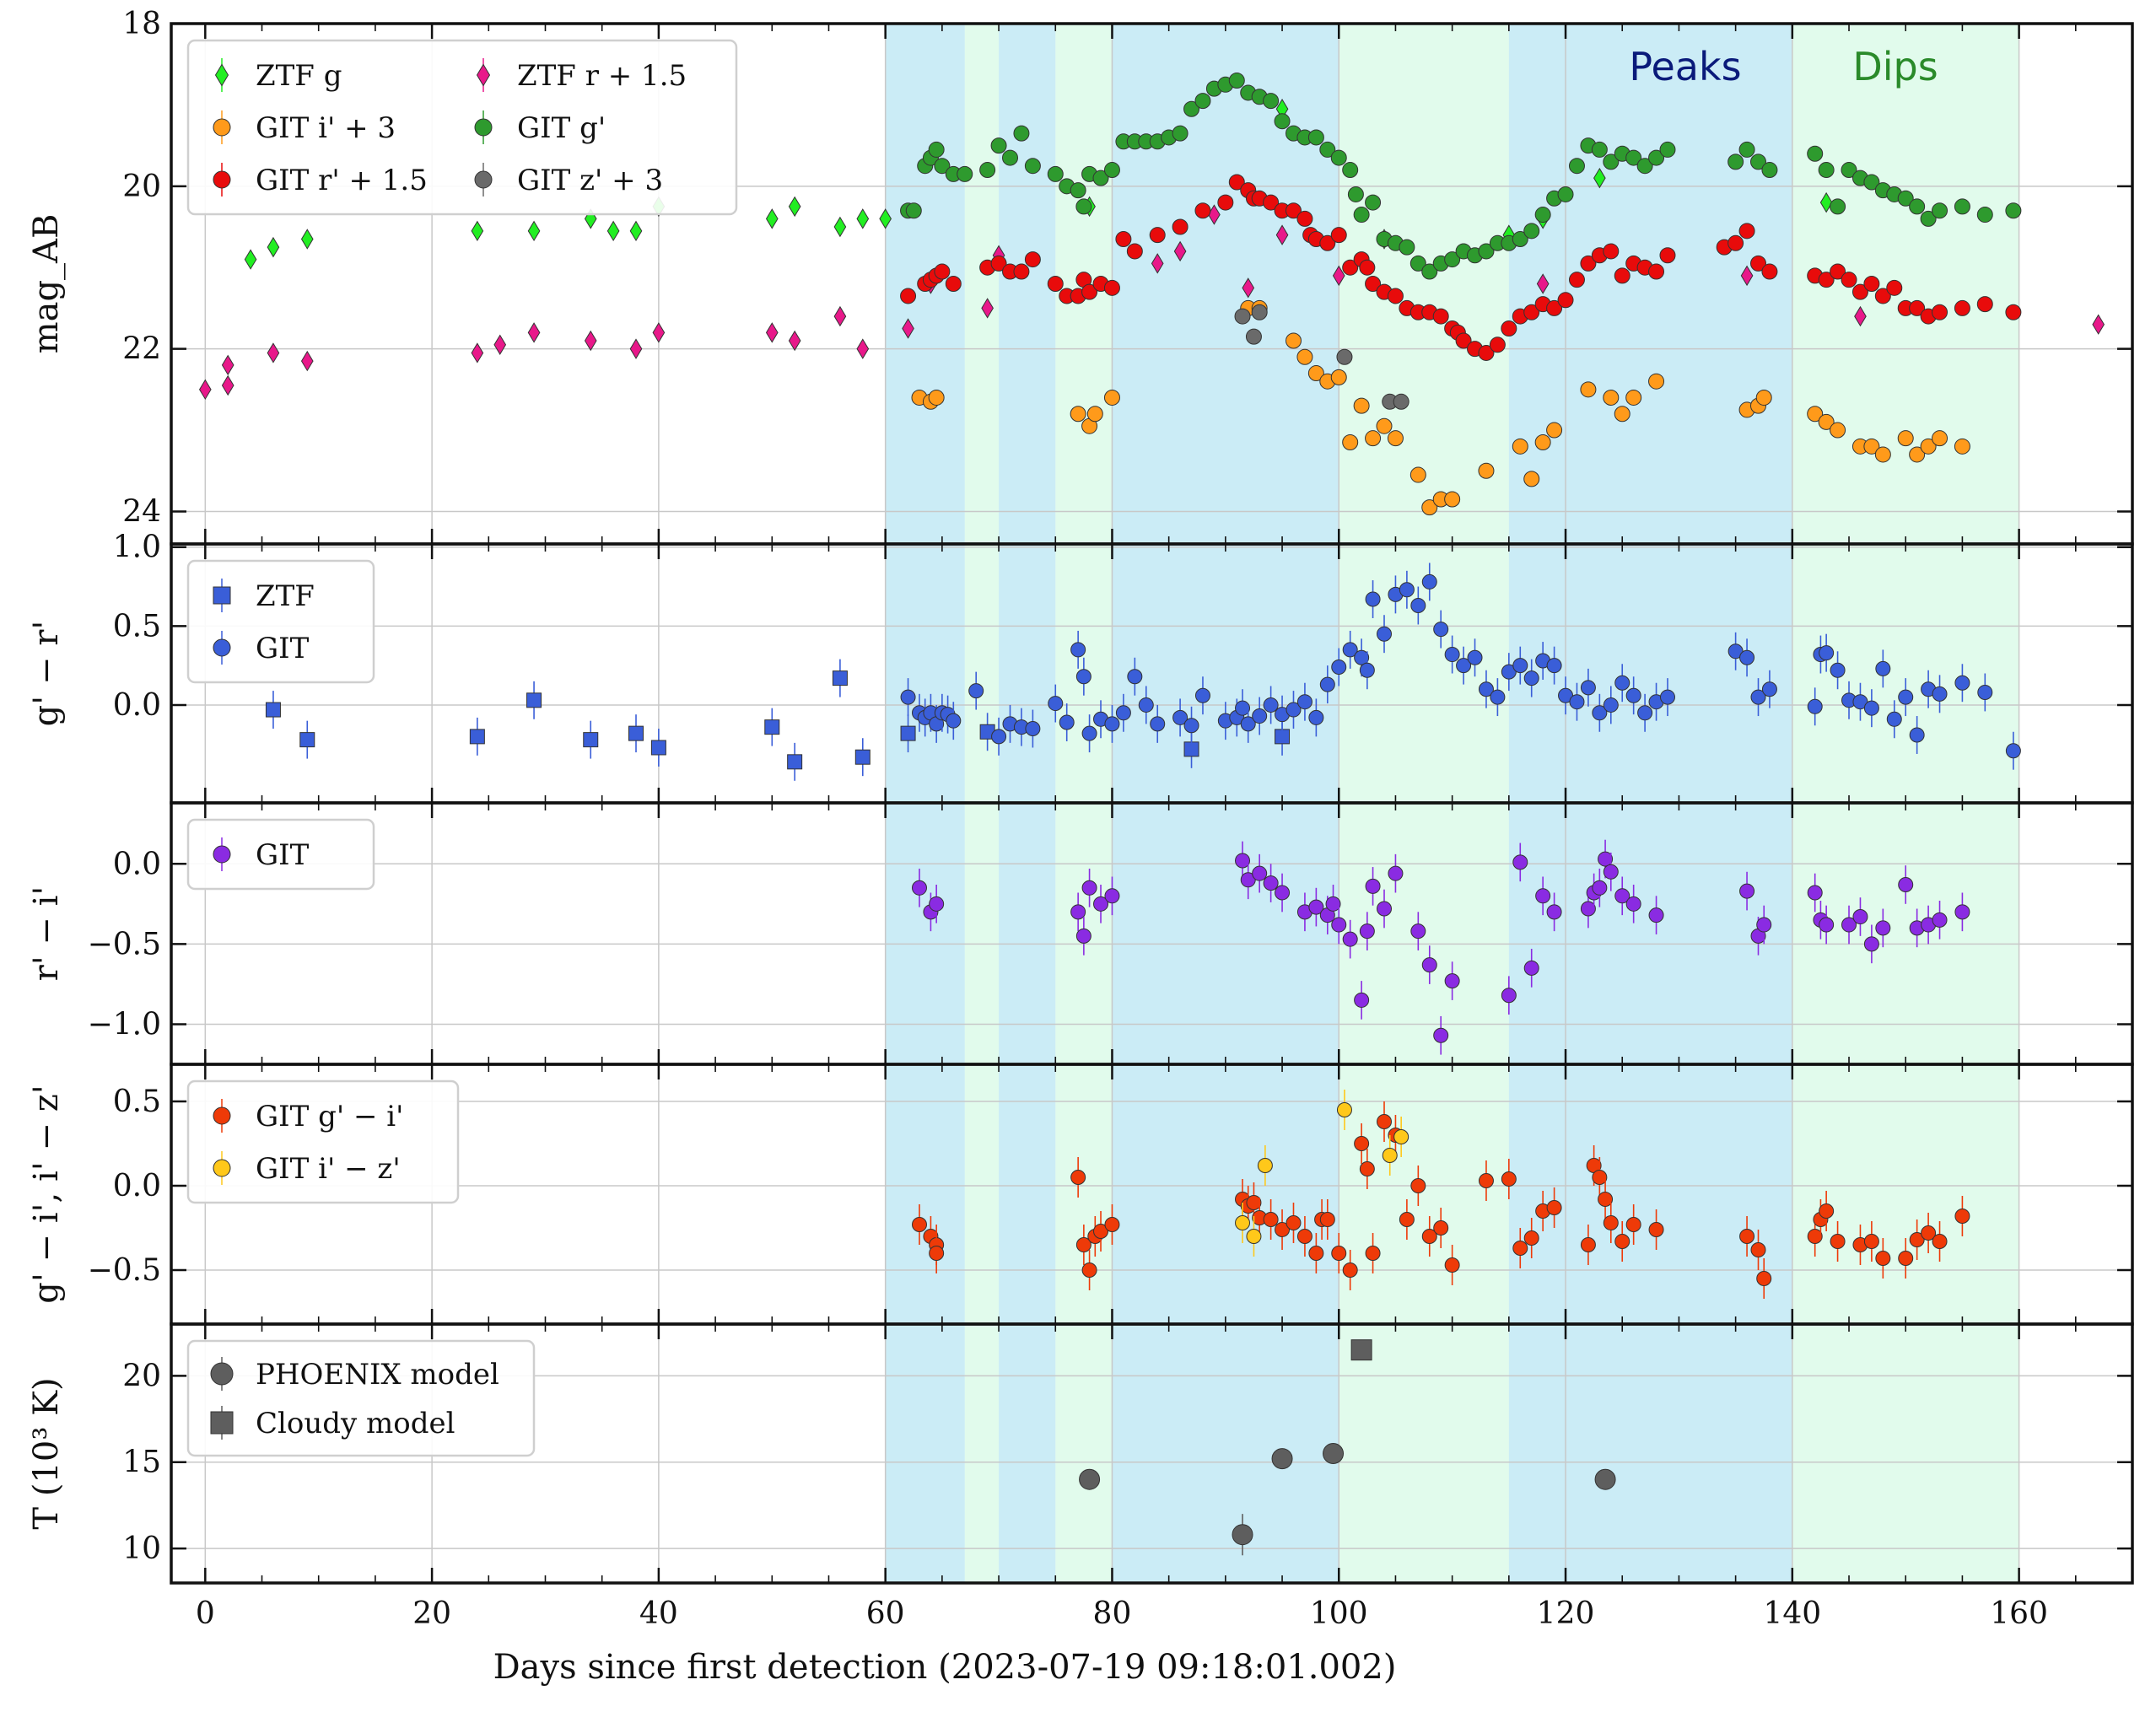 Image resolution: width=2156 pixels, height=1712 pixels. What do you see at coordinates (141, 512) in the screenshot?
I see `y-tick-label: 24` at bounding box center [141, 512].